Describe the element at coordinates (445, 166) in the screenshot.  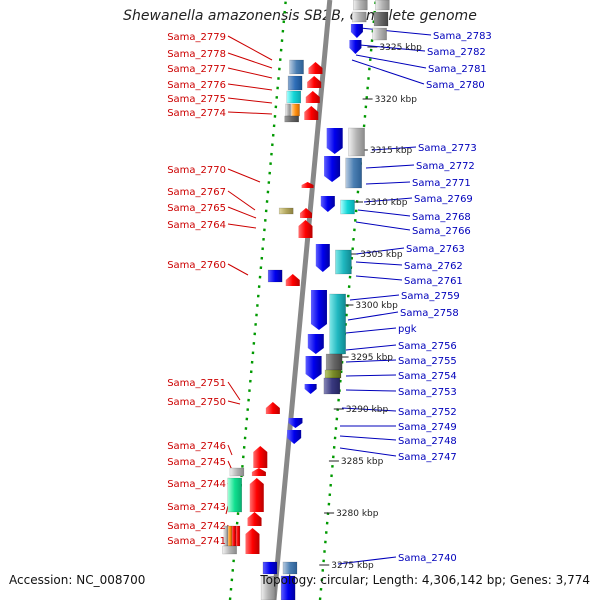
I see `gene-label-right: Sama_2772` at that location.